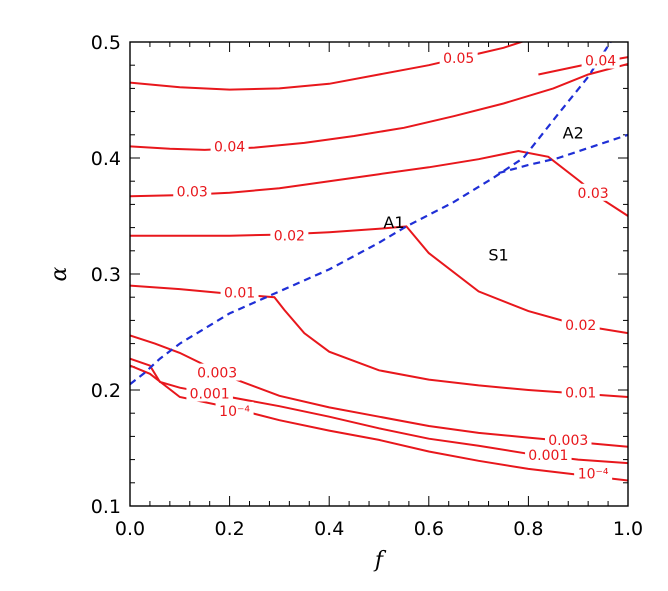 Image resolution: width=668 pixels, height=591 pixels. I want to click on region-label: A1, so click(393, 222).